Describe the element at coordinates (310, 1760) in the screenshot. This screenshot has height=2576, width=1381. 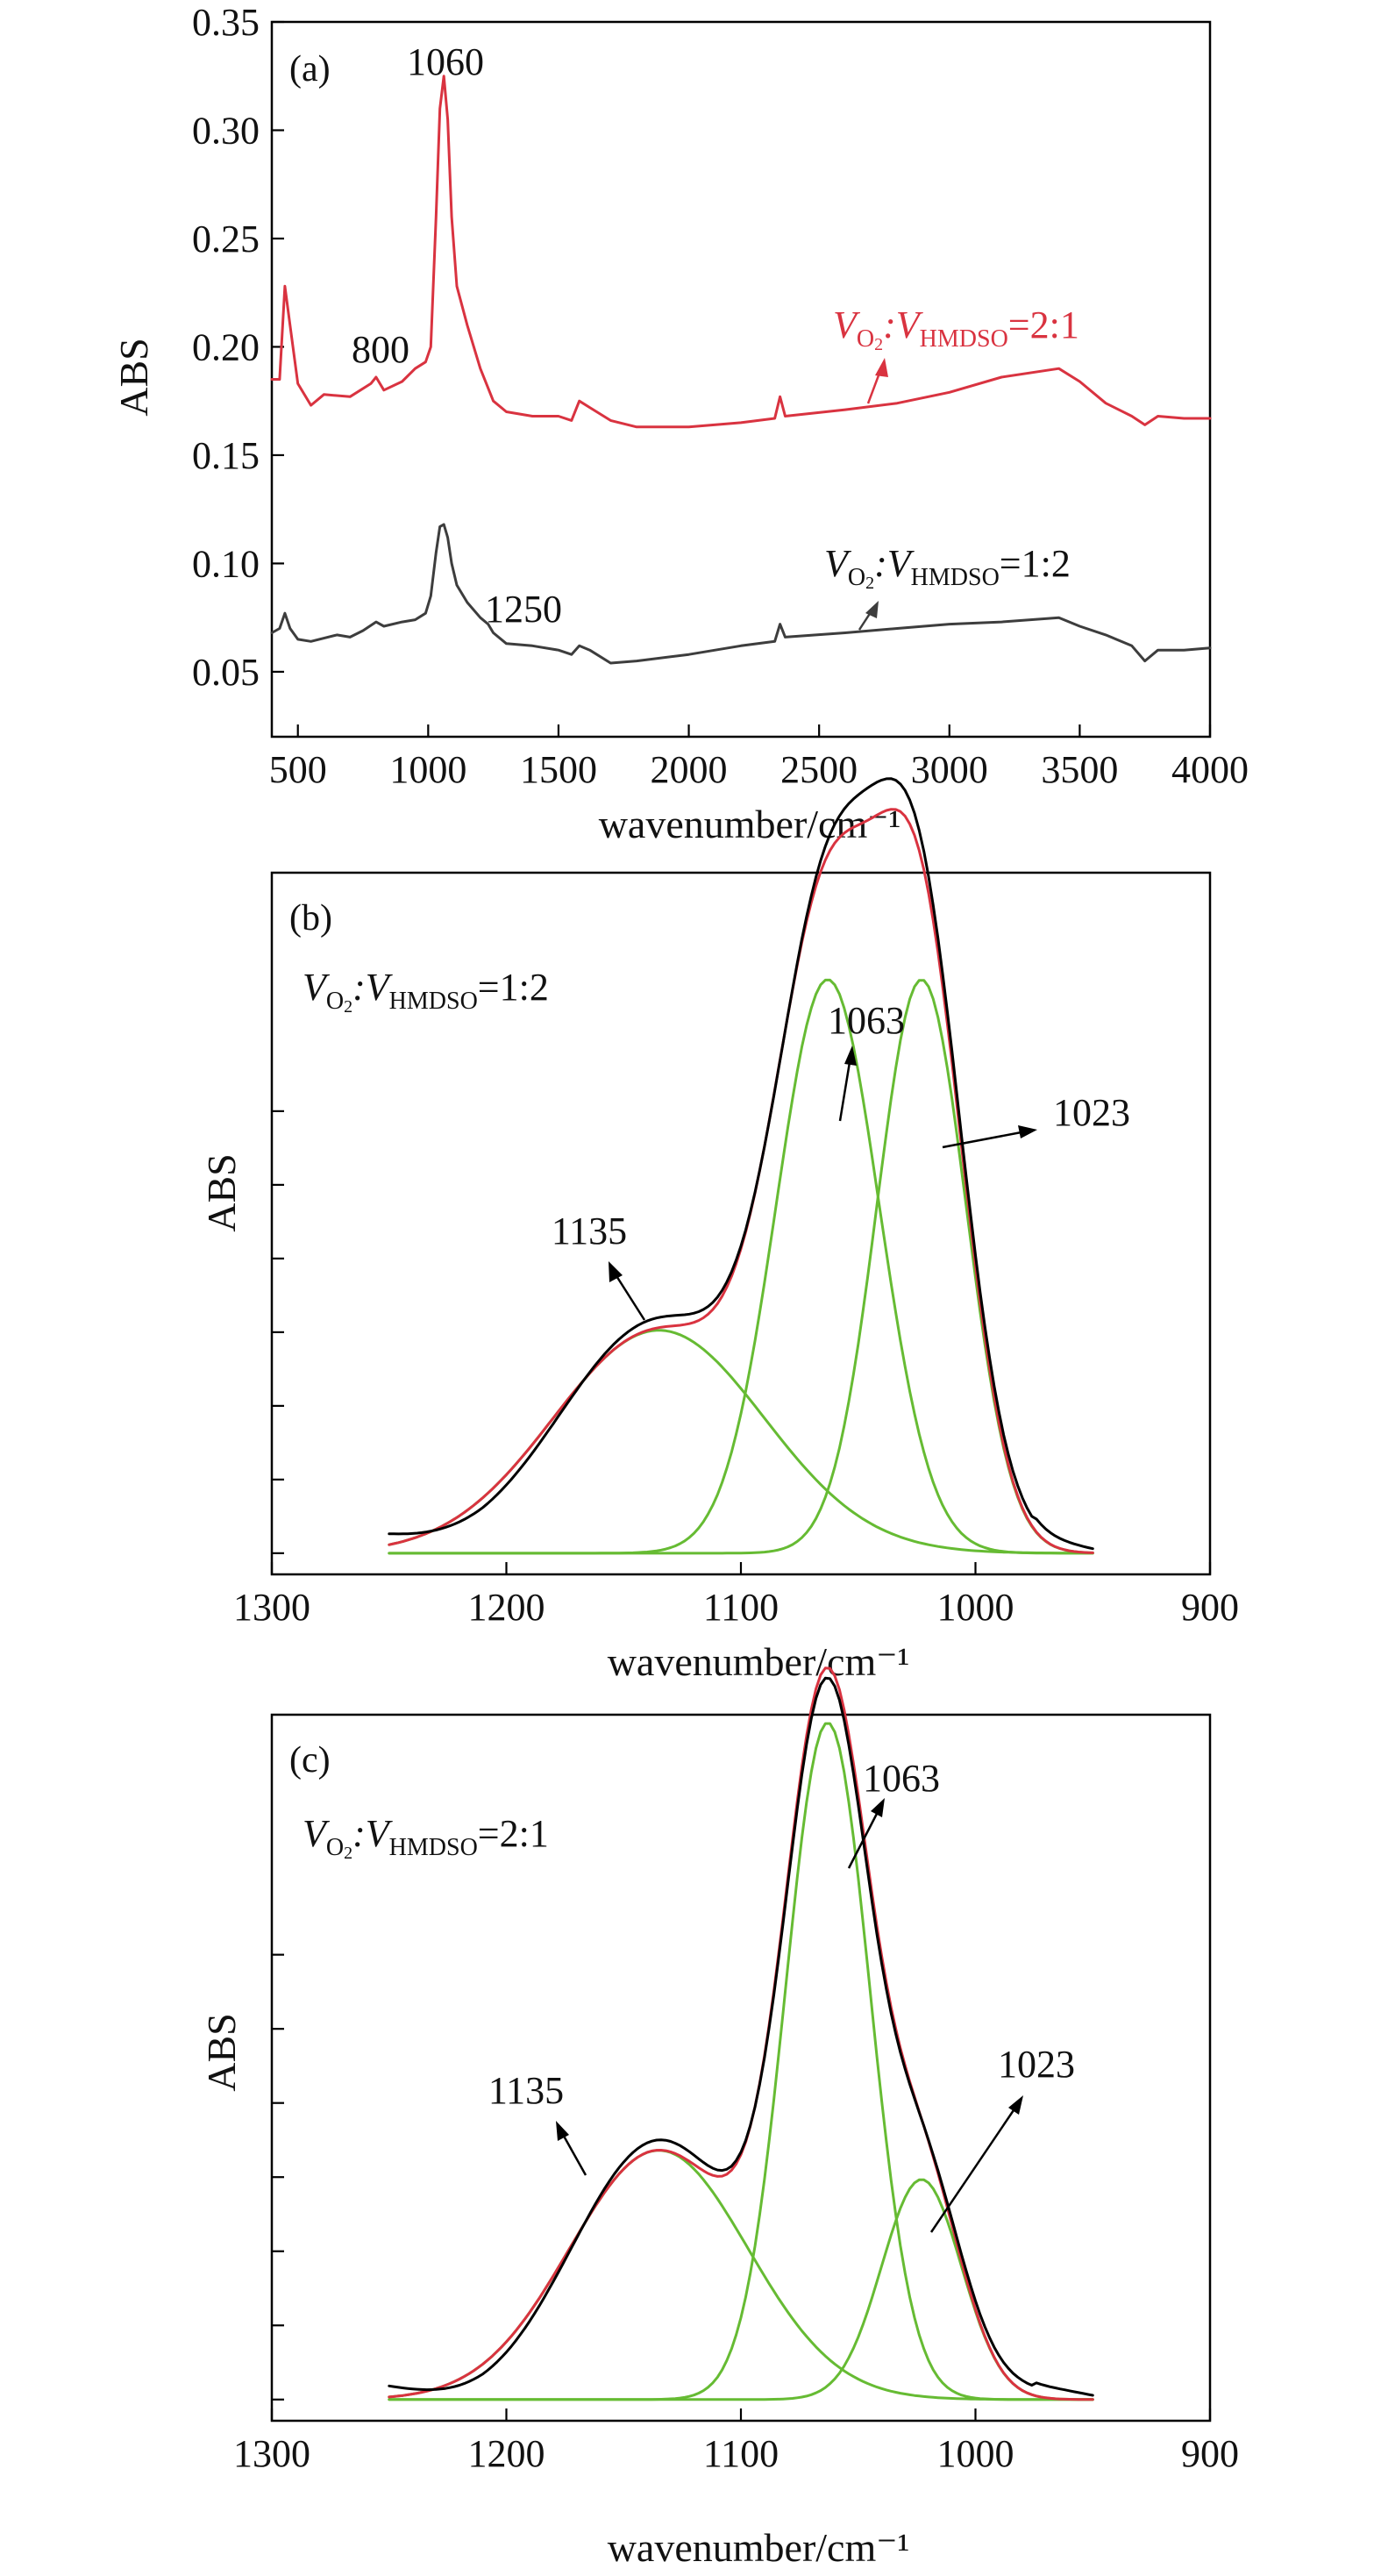
I see `panel-c-label: (c)` at that location.